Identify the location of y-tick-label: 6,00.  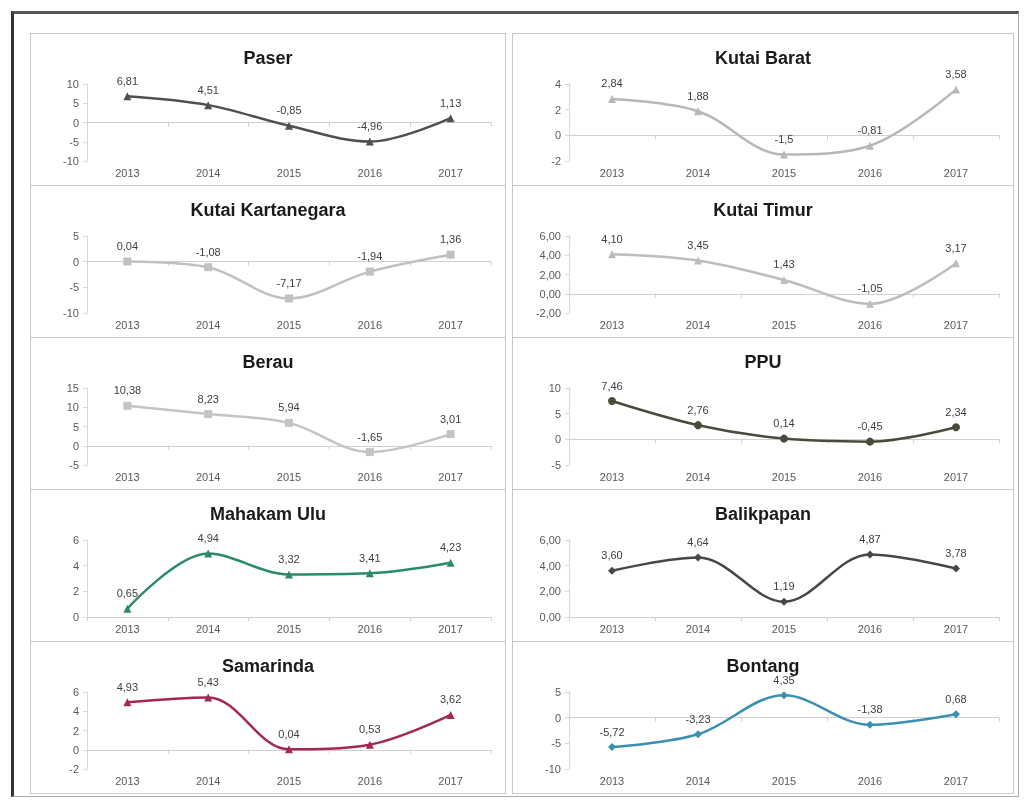
(550, 236).